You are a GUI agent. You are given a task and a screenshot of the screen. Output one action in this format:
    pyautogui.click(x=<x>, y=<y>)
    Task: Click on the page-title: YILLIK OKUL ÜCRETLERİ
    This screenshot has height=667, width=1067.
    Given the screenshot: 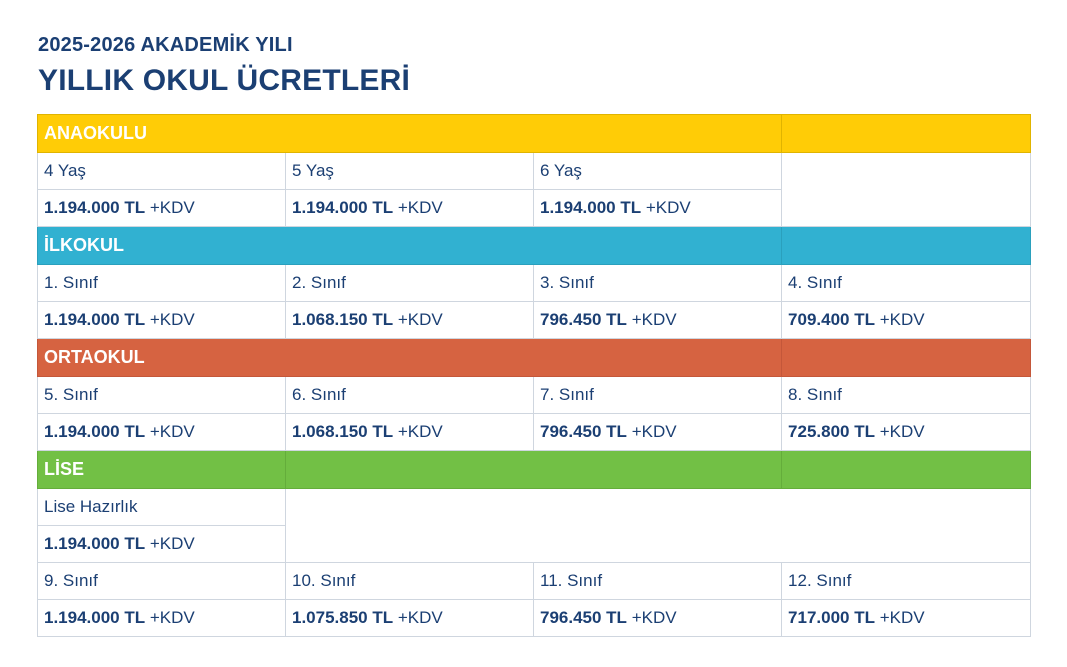 What is the action you would take?
    pyautogui.click(x=224, y=80)
    